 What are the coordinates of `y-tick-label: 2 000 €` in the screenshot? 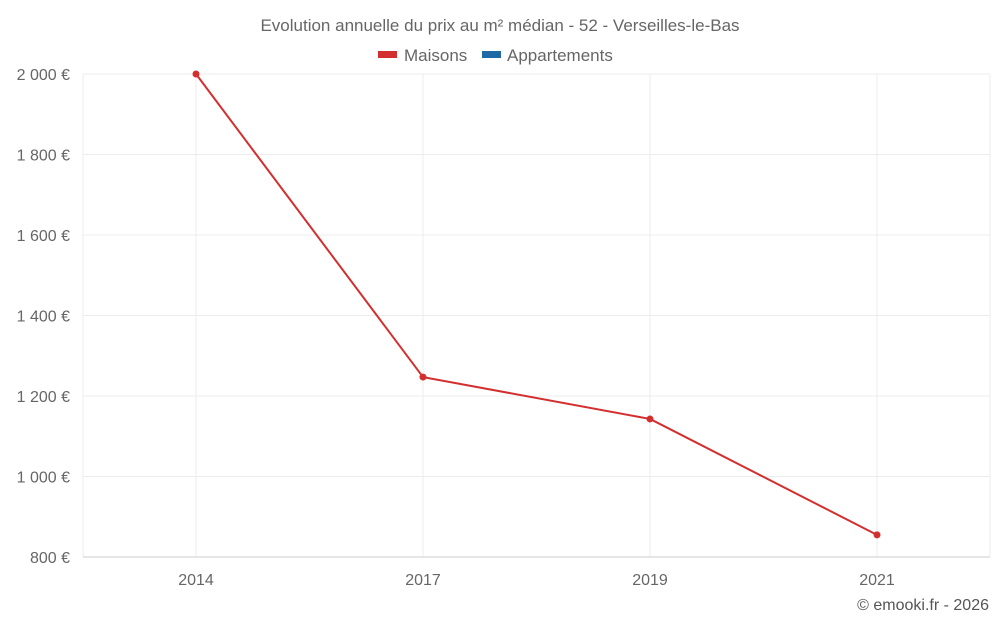 It's located at (43, 75).